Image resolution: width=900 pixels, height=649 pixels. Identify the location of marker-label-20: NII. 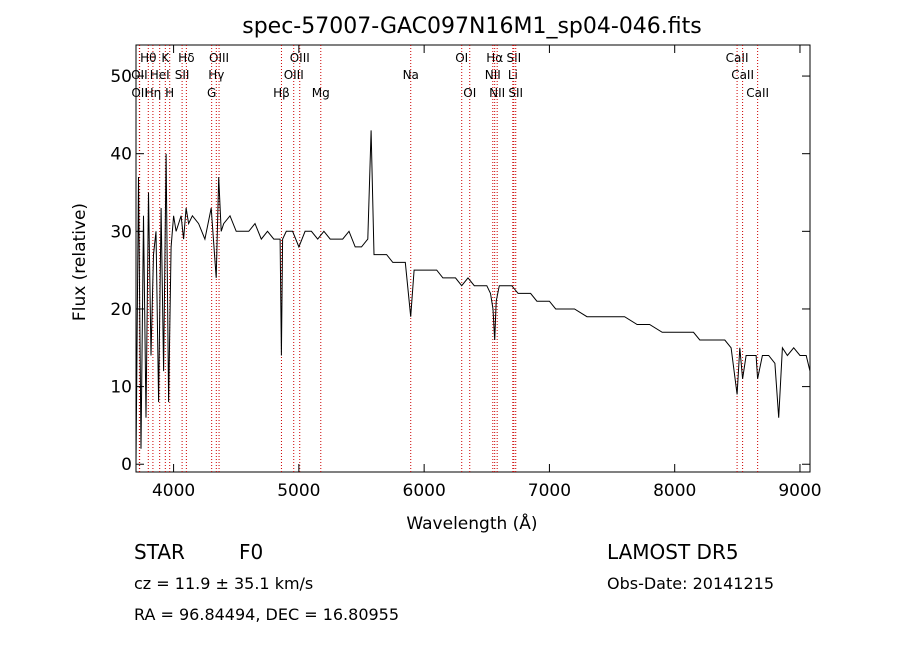
(493, 75).